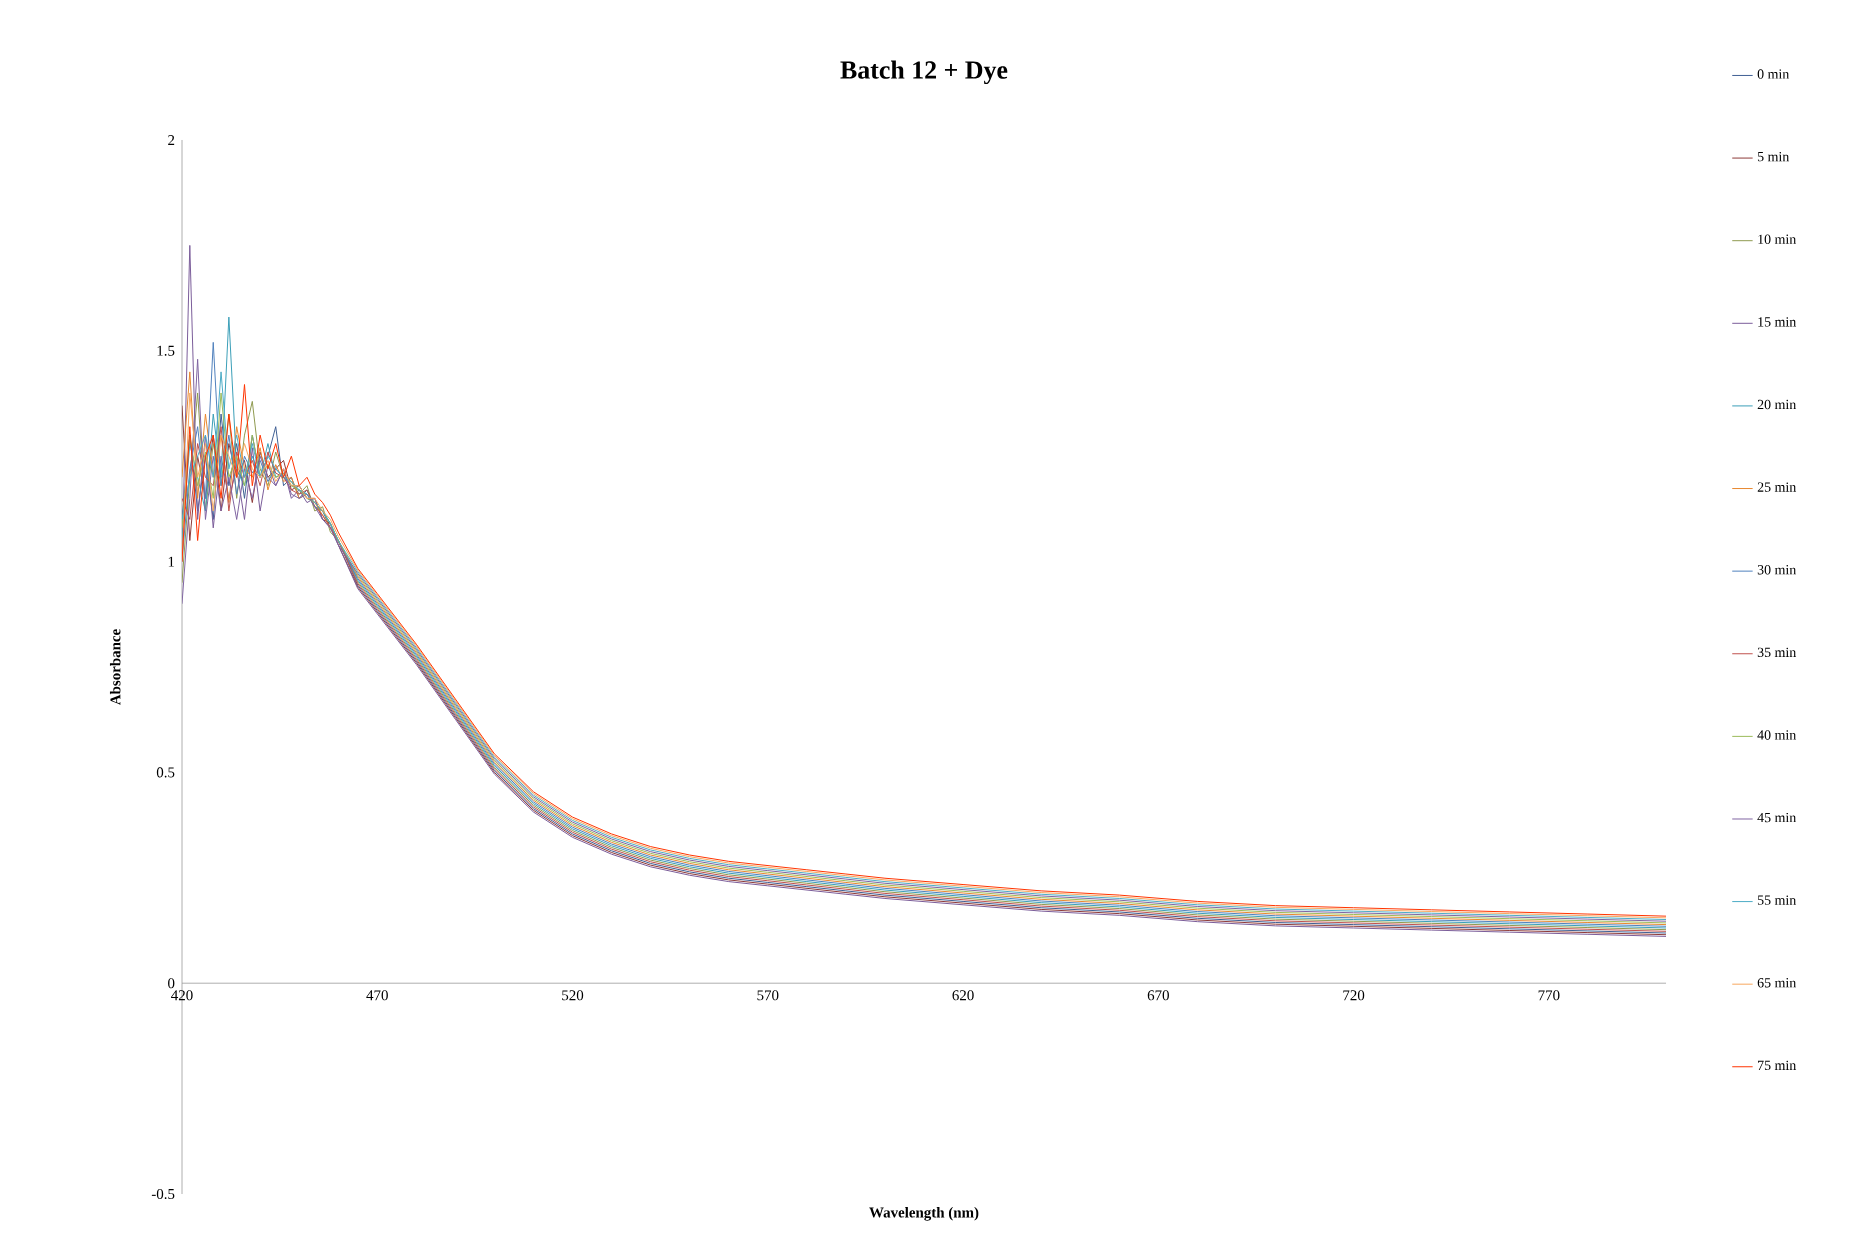  Describe the element at coordinates (924, 72) in the screenshot. I see `chart-title: Batch 12 + Dye` at that location.